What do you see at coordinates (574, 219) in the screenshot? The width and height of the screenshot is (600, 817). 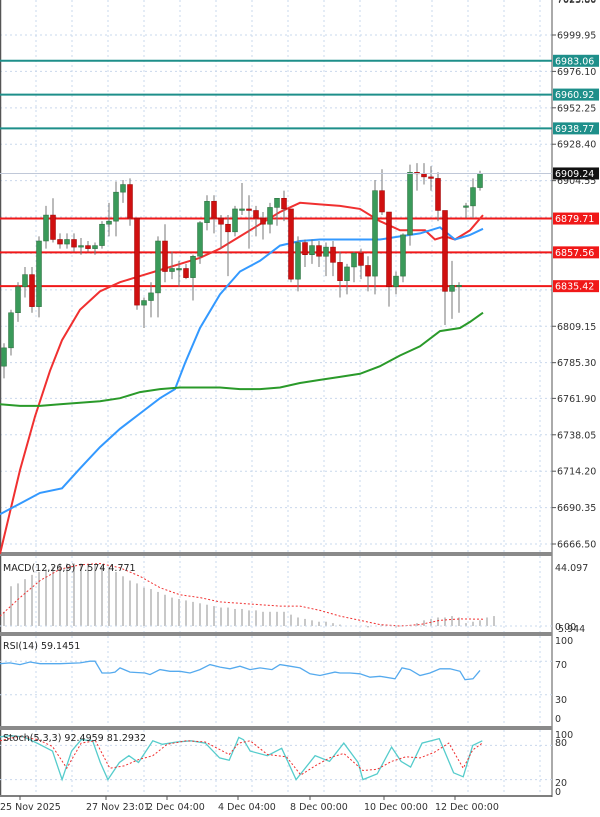 I see `level-tag-text: 6879.71` at bounding box center [574, 219].